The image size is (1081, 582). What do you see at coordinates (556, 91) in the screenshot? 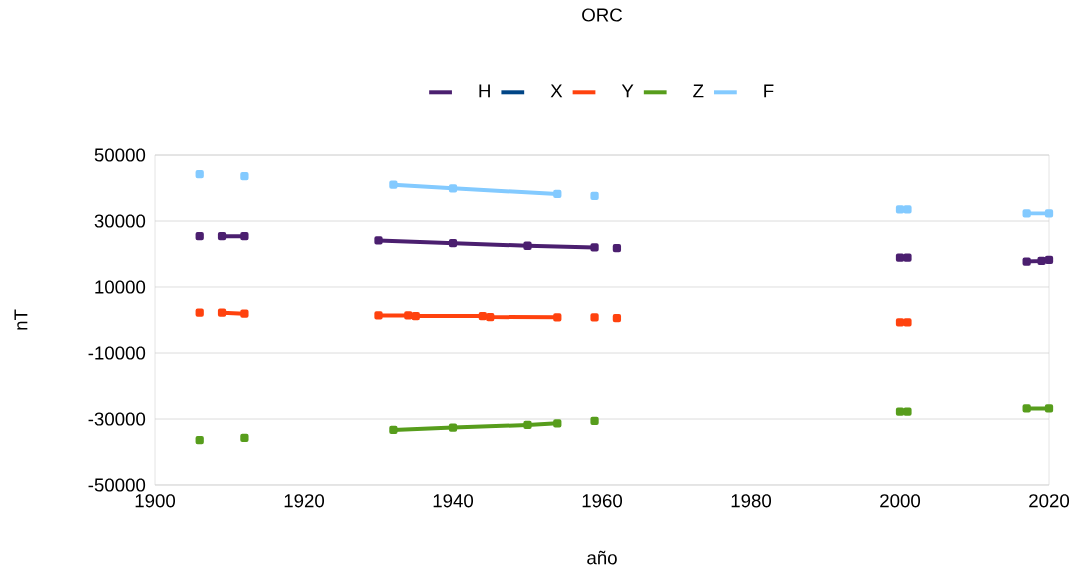
I see `legend-label: X` at bounding box center [556, 91].